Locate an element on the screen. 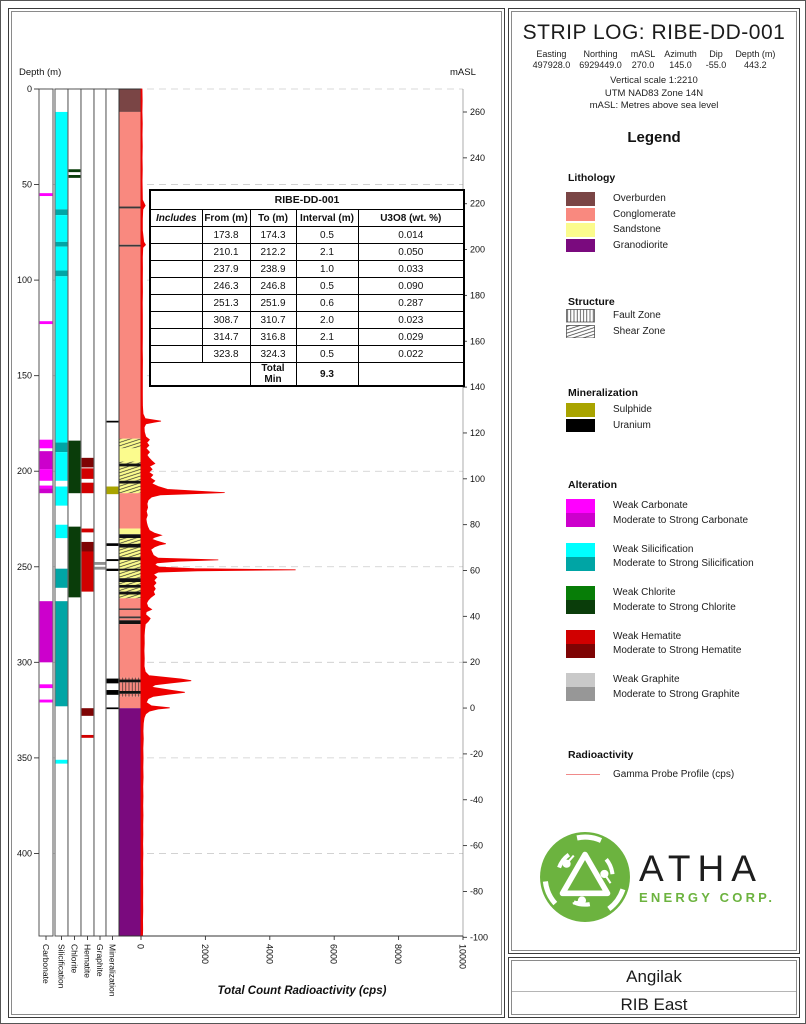 The image size is (806, 1024). assay-row: 210.1 212.2 2.1 0.050 is located at coordinates (307, 252).